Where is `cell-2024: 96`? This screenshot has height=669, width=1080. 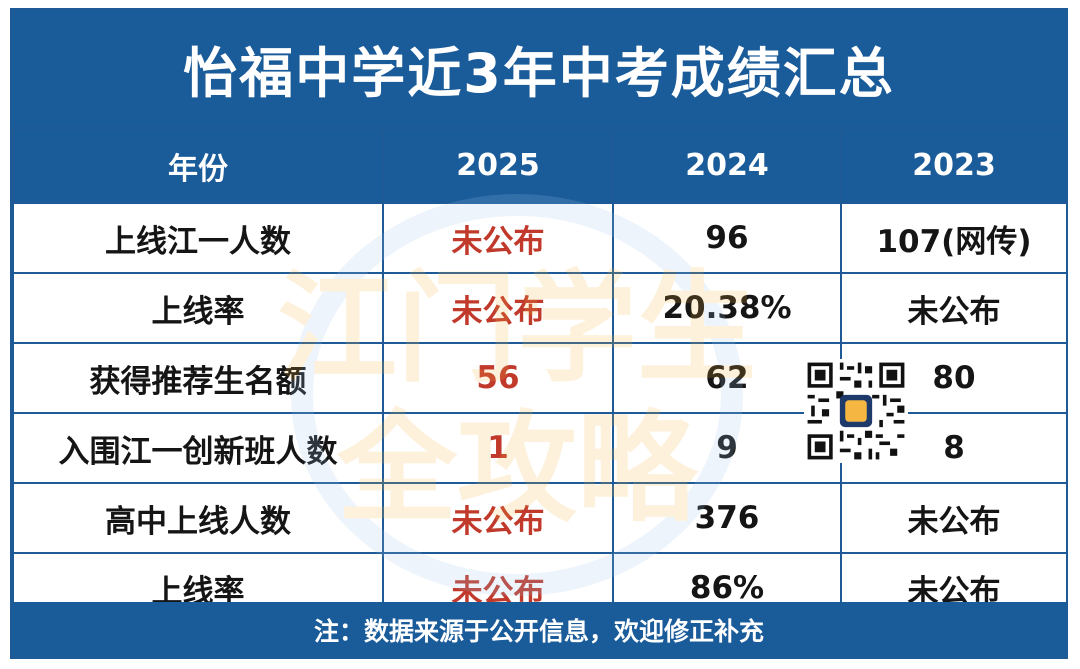 cell-2024: 96 is located at coordinates (727, 238).